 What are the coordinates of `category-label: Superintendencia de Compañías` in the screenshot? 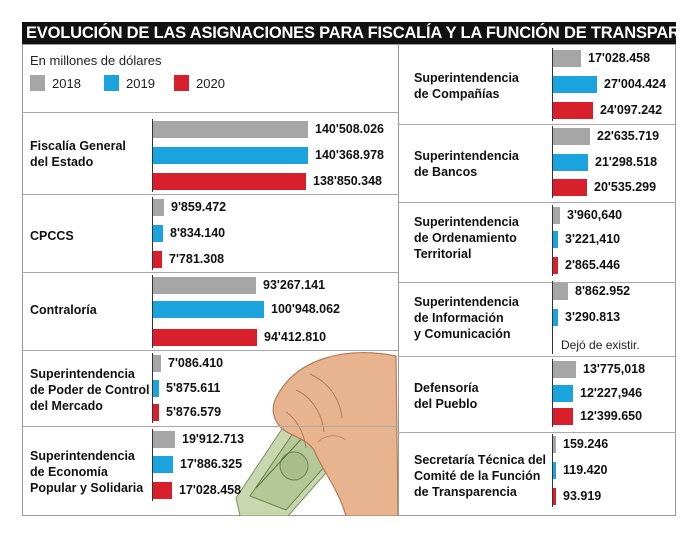 It's located at (466, 86).